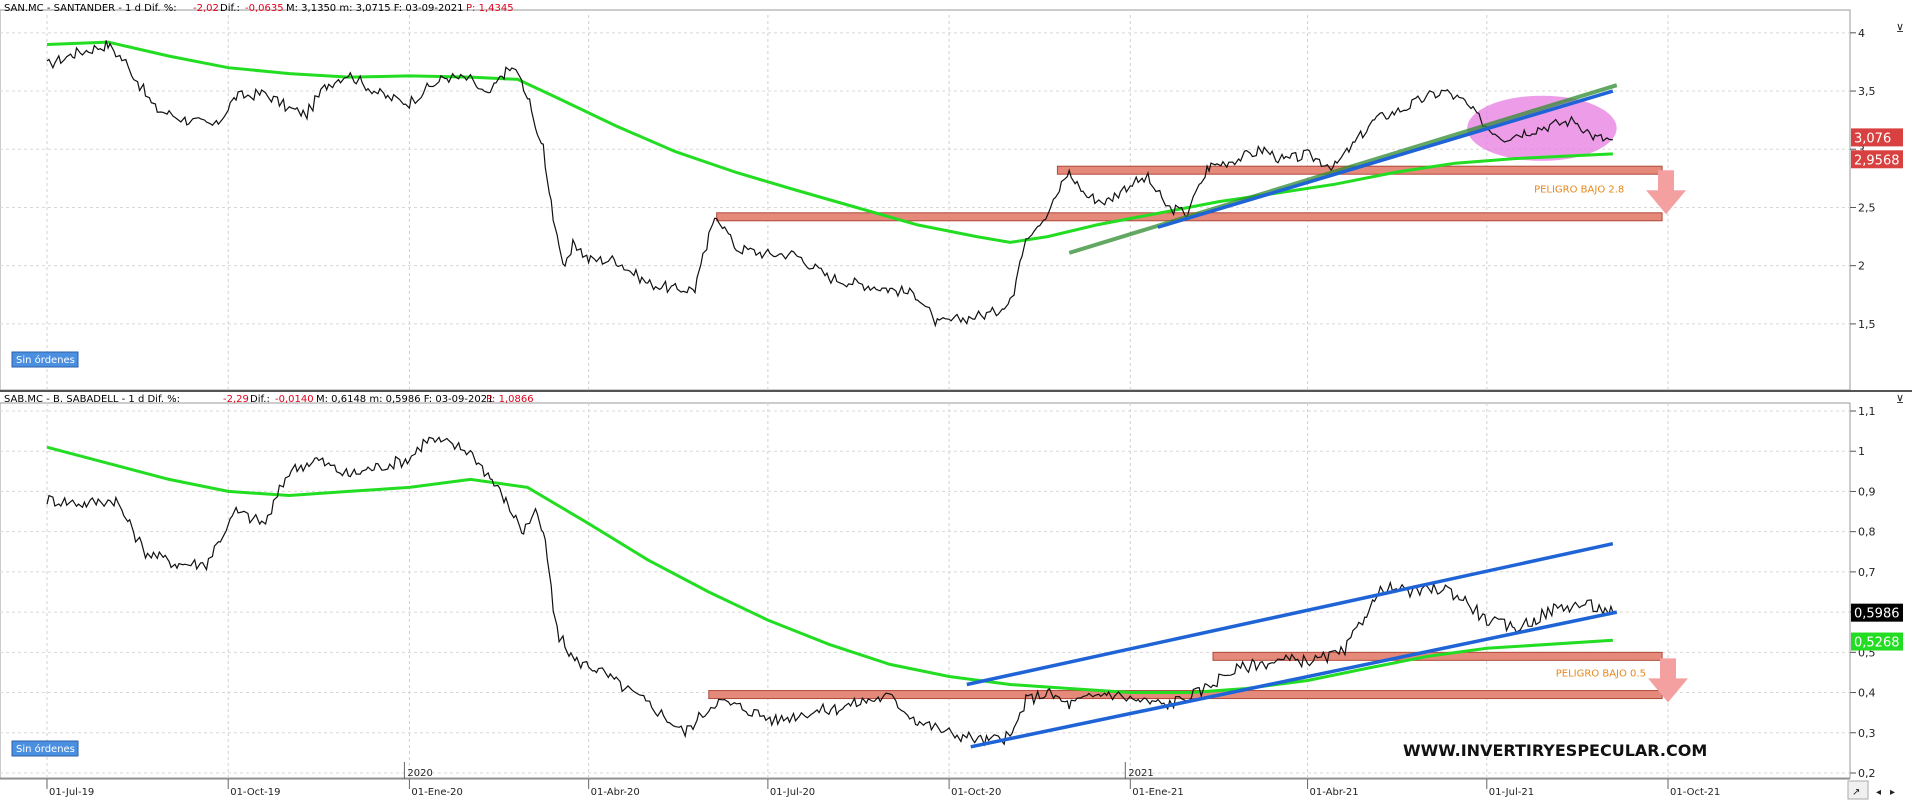 The width and height of the screenshot is (1912, 805). I want to click on status-button-1: Sin órdenes, so click(45, 359).